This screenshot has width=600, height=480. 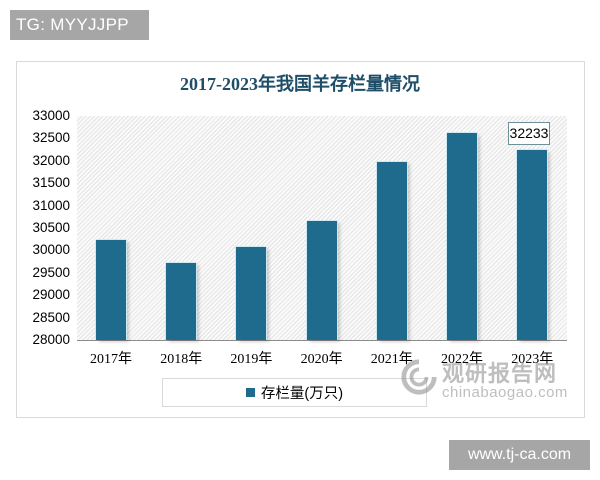 What do you see at coordinates (300, 84) in the screenshot?
I see `chart-title: 2017-2023年我国羊存栏量情况` at bounding box center [300, 84].